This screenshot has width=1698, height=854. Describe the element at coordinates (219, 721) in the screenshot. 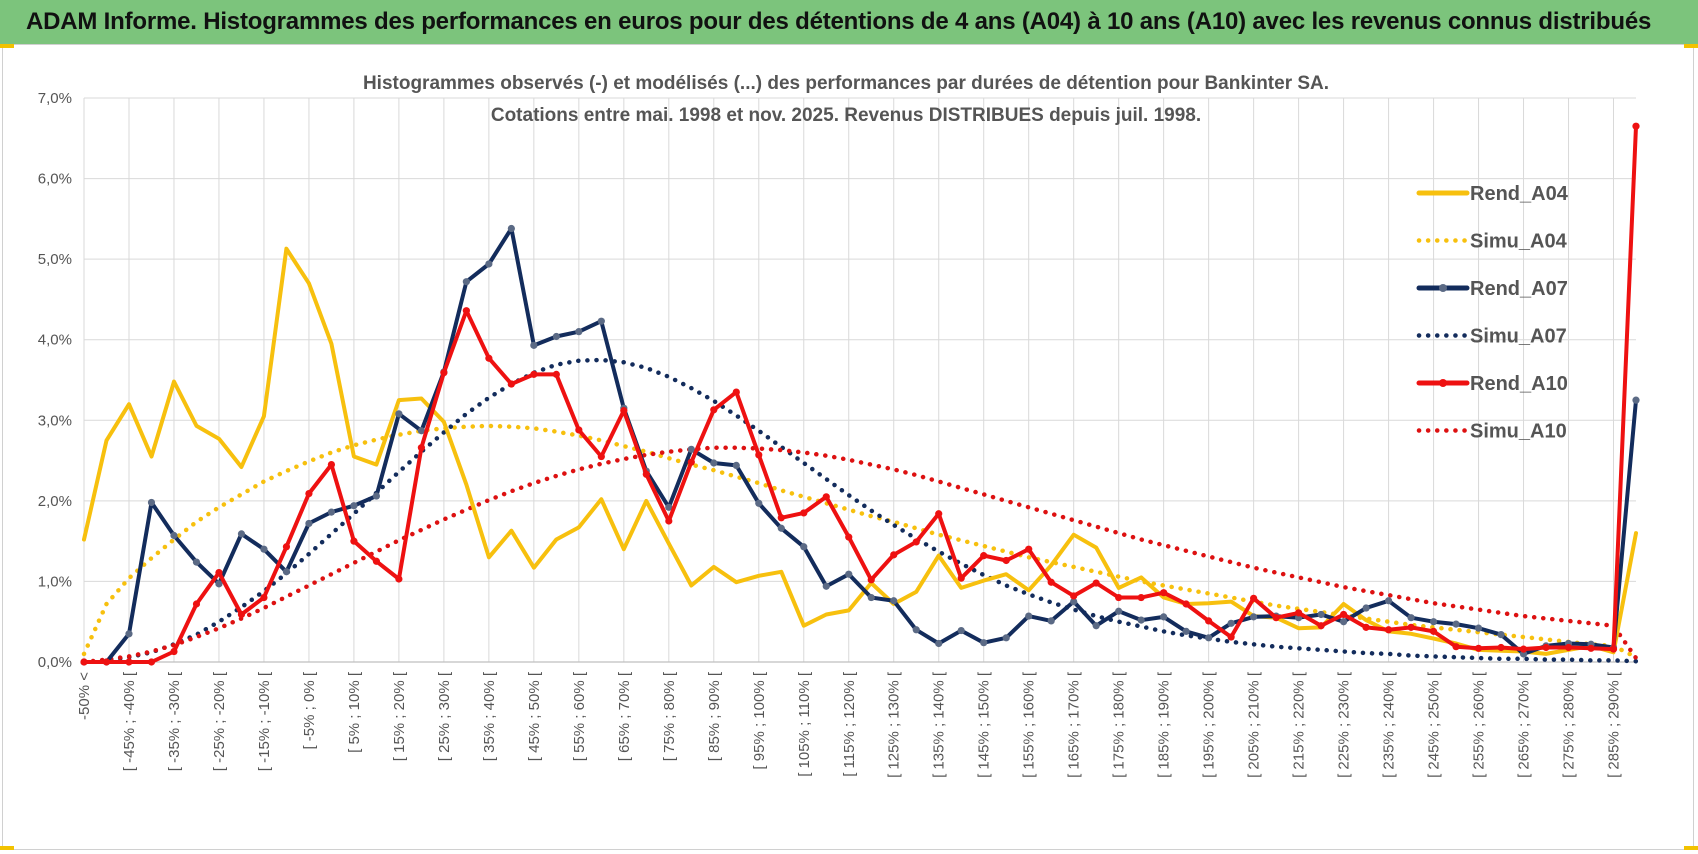

I see `x-tick-label: [ -25% ; -20% [` at that location.